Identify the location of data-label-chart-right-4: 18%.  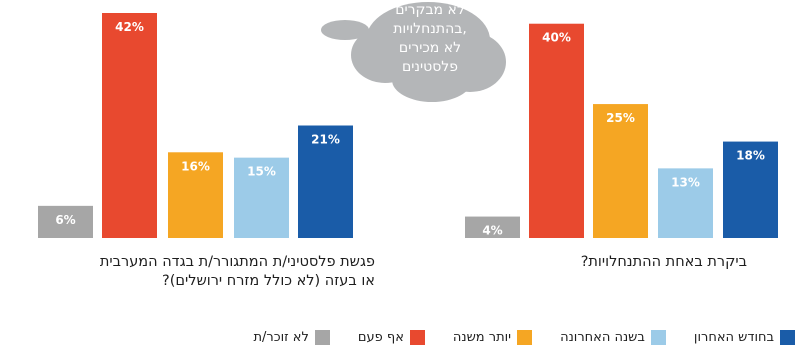
(750, 156).